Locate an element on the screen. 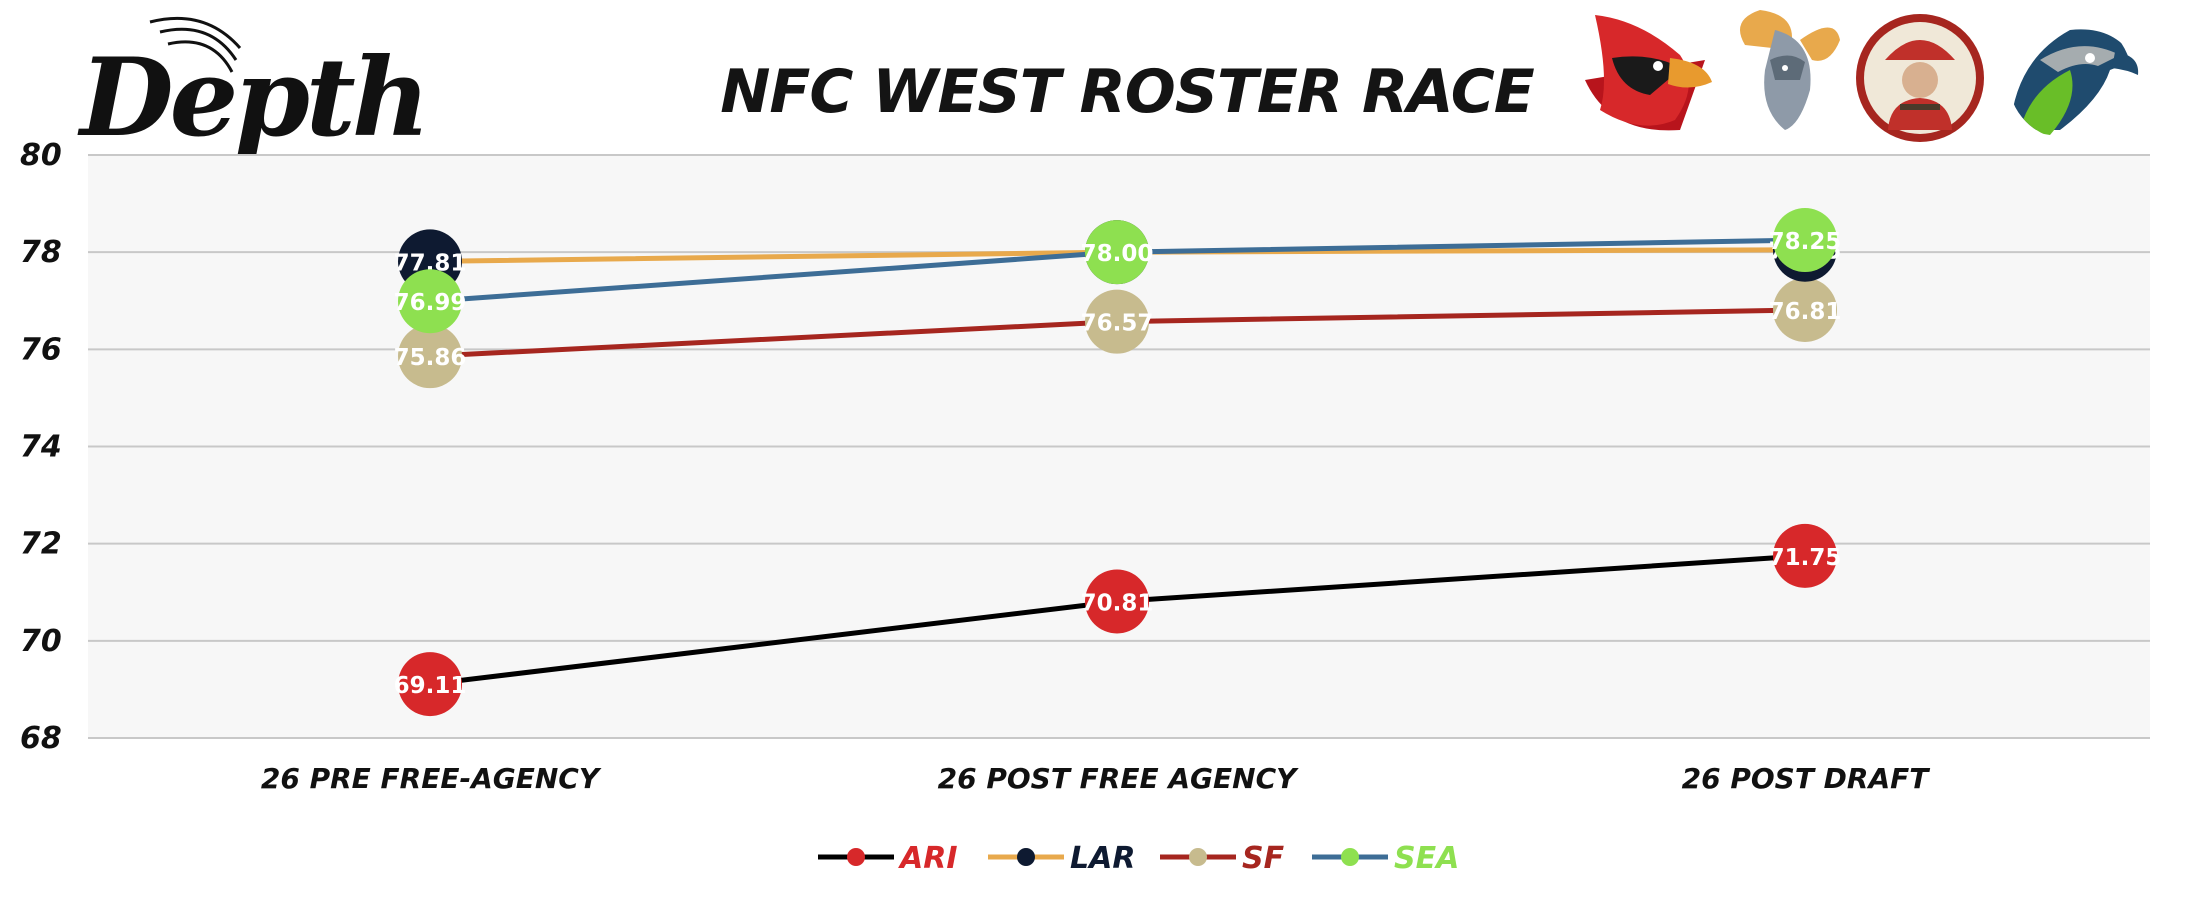 The height and width of the screenshot is (904, 2192). x-tick-label: 26 PRE FREE-AGENCY is located at coordinates (431, 778).